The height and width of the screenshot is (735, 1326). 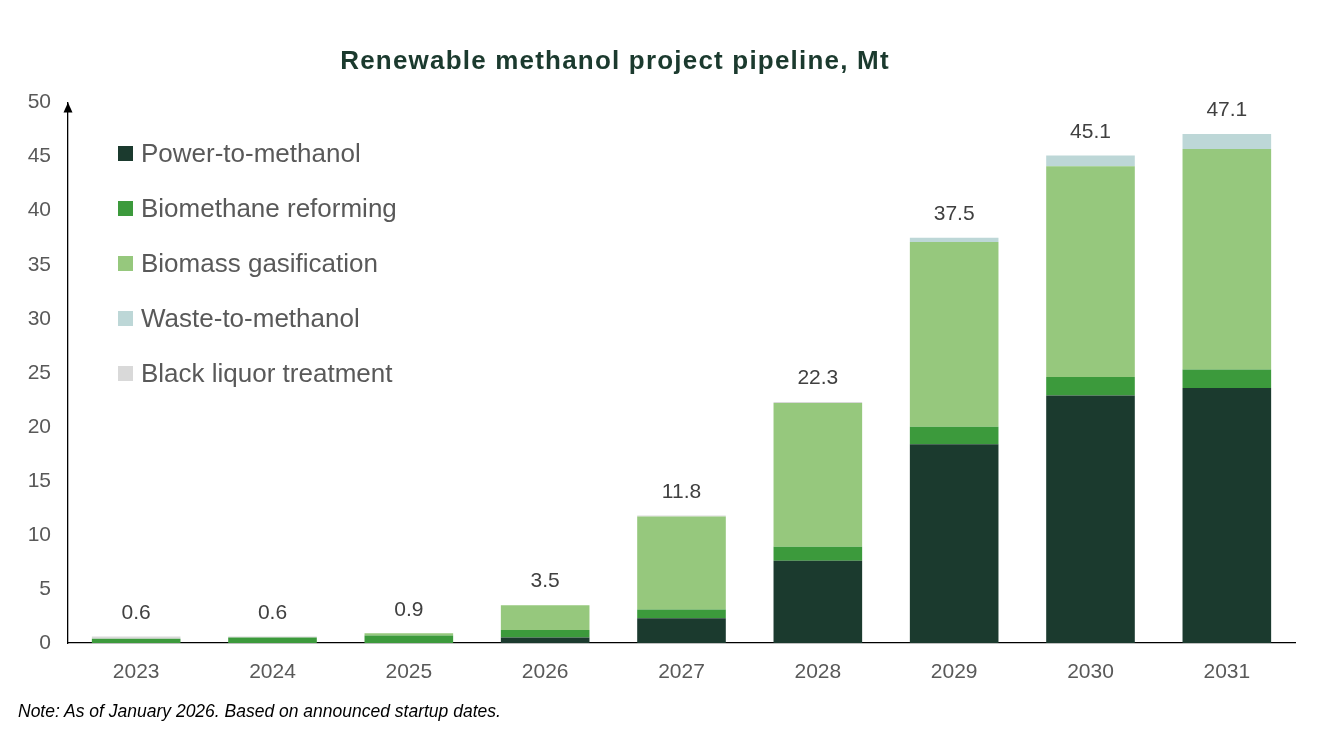 What do you see at coordinates (818, 377) in the screenshot?
I see `total-label: 22.3` at bounding box center [818, 377].